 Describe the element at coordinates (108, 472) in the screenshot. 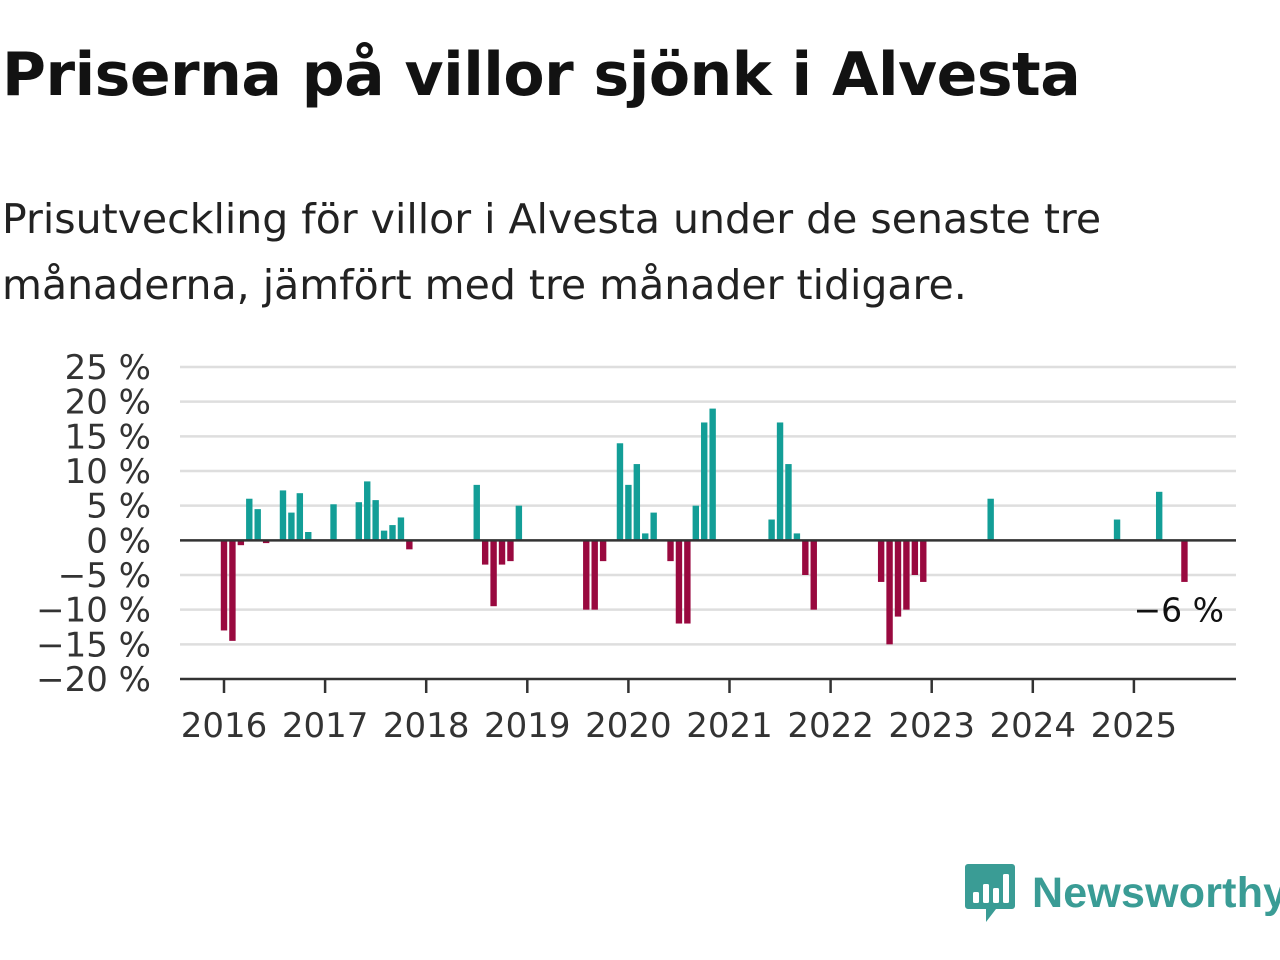

I see `y-tick-label: 10 %` at that location.